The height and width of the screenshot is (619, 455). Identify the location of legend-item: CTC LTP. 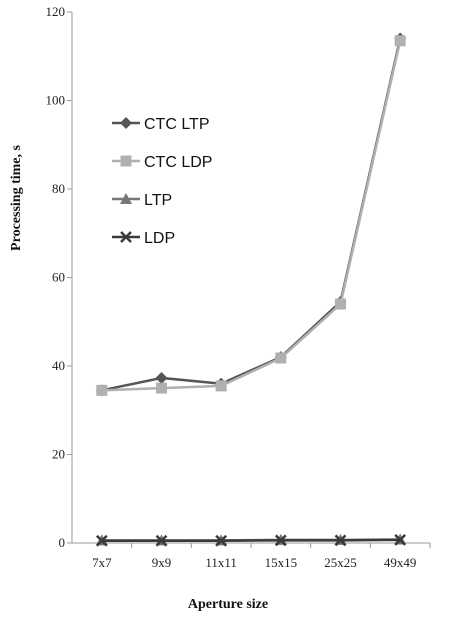
(160, 124).